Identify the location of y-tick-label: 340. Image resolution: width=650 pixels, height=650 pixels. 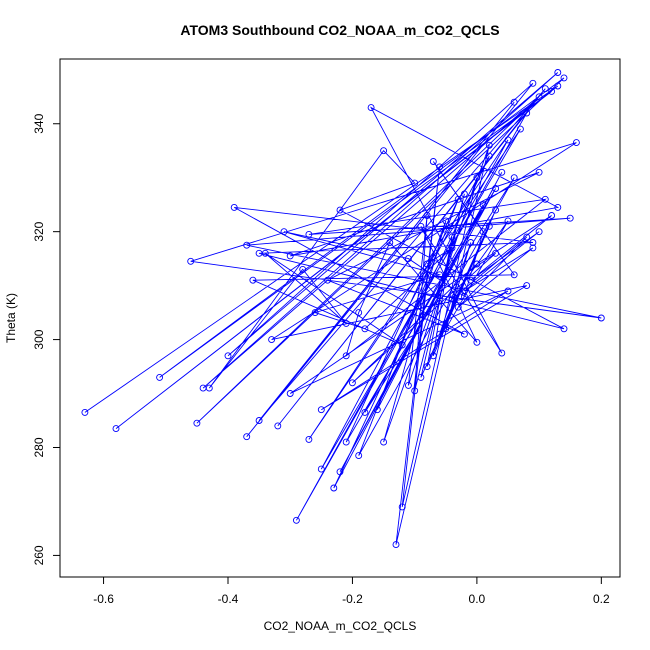
(39, 123).